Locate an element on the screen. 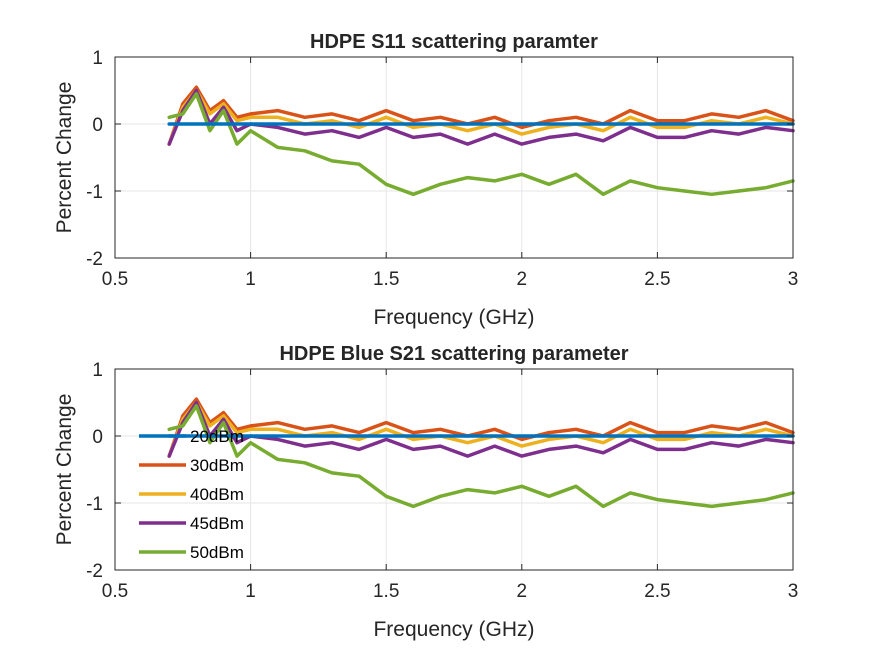  legend-label: 50dBm is located at coordinates (217, 552).